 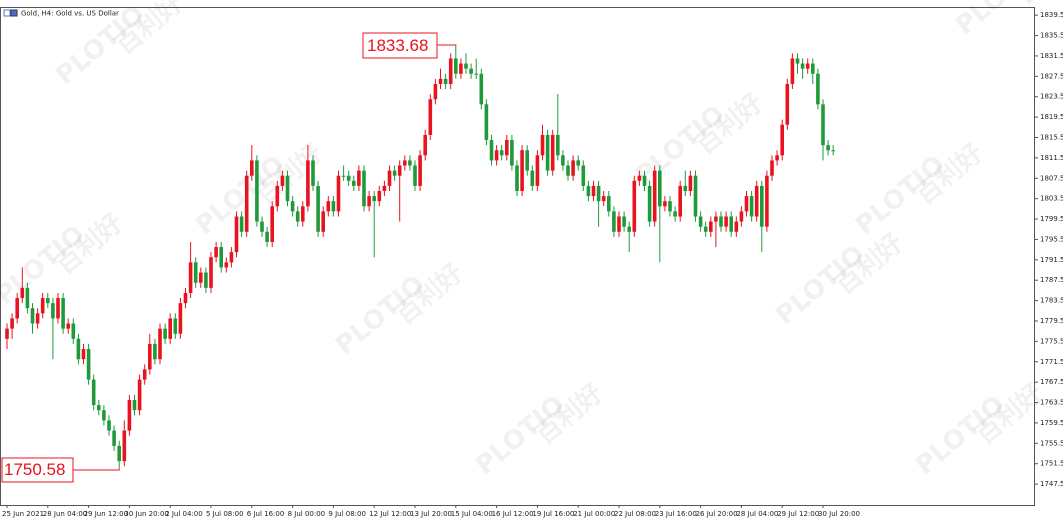 What do you see at coordinates (1051, 280) in the screenshot?
I see `y-tick-label: 1787.50` at bounding box center [1051, 280].